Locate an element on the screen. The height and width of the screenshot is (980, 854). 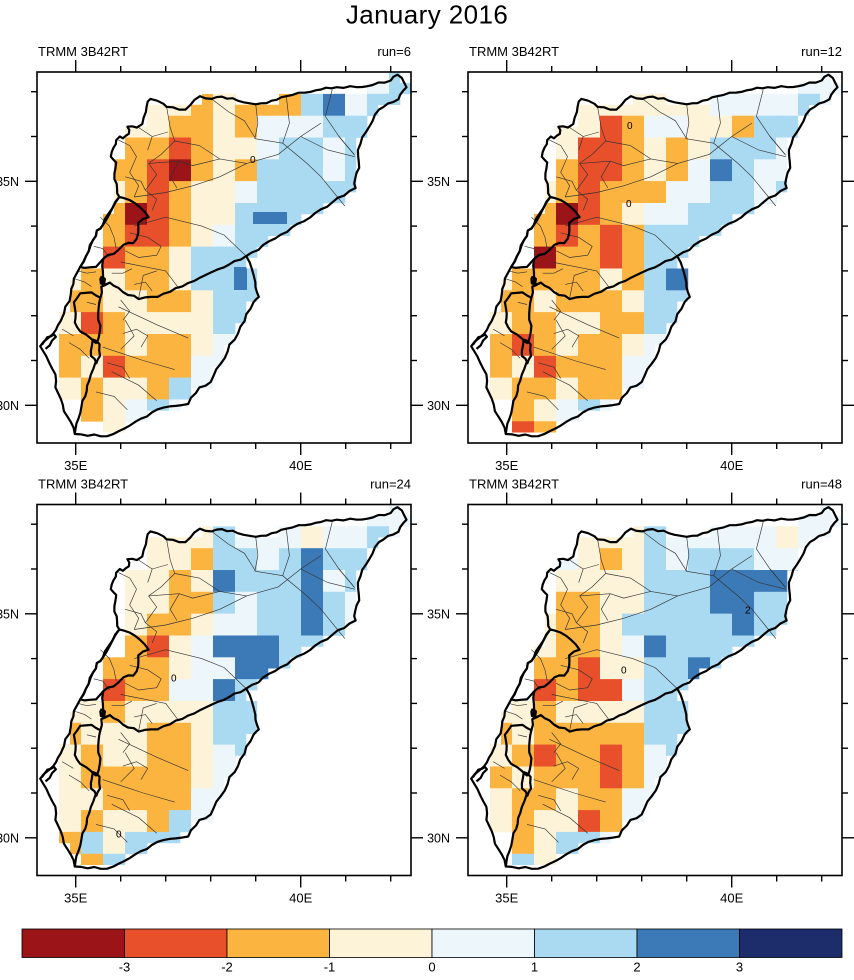
svg-text: -2 is located at coordinates (227, 967).